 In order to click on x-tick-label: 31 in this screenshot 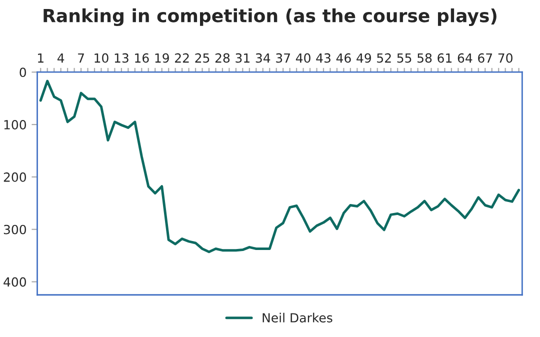, I will do `click(243, 58)`.